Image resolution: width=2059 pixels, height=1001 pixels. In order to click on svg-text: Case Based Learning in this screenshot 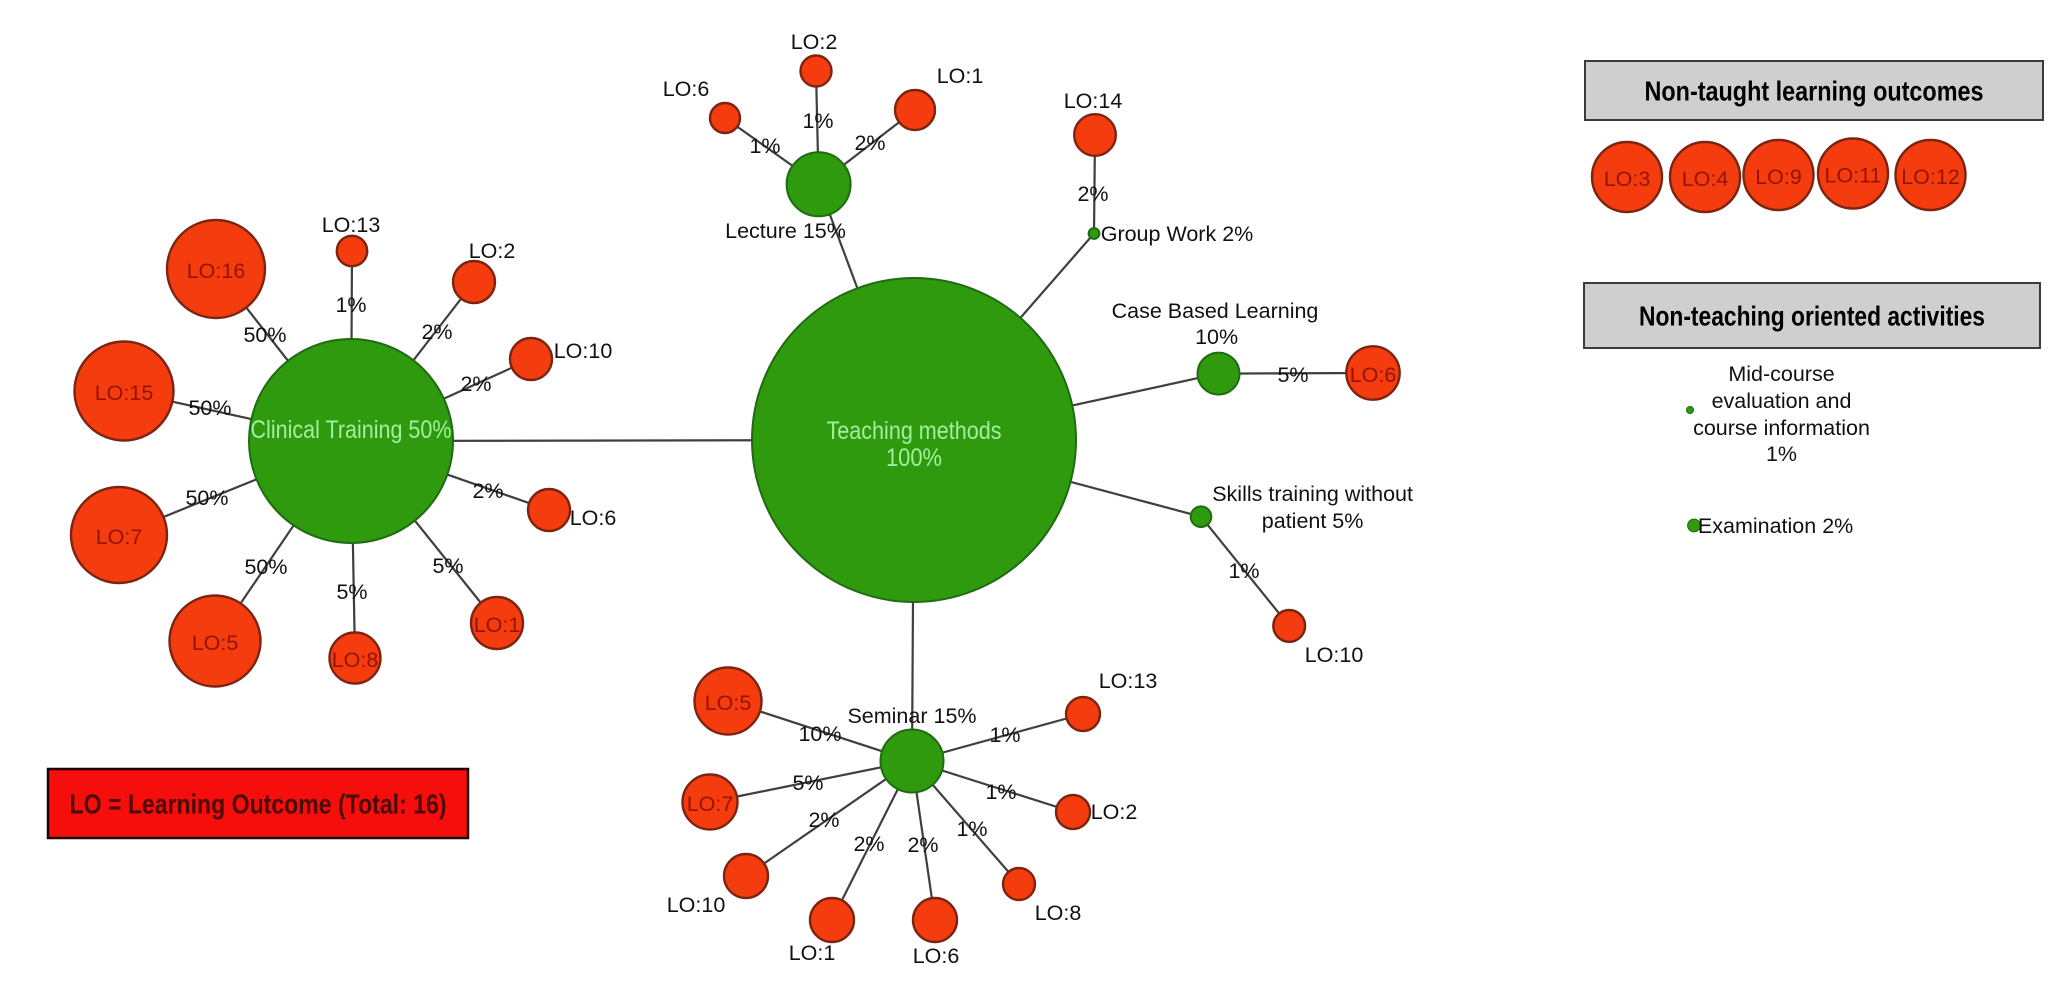, I will do `click(1215, 311)`.